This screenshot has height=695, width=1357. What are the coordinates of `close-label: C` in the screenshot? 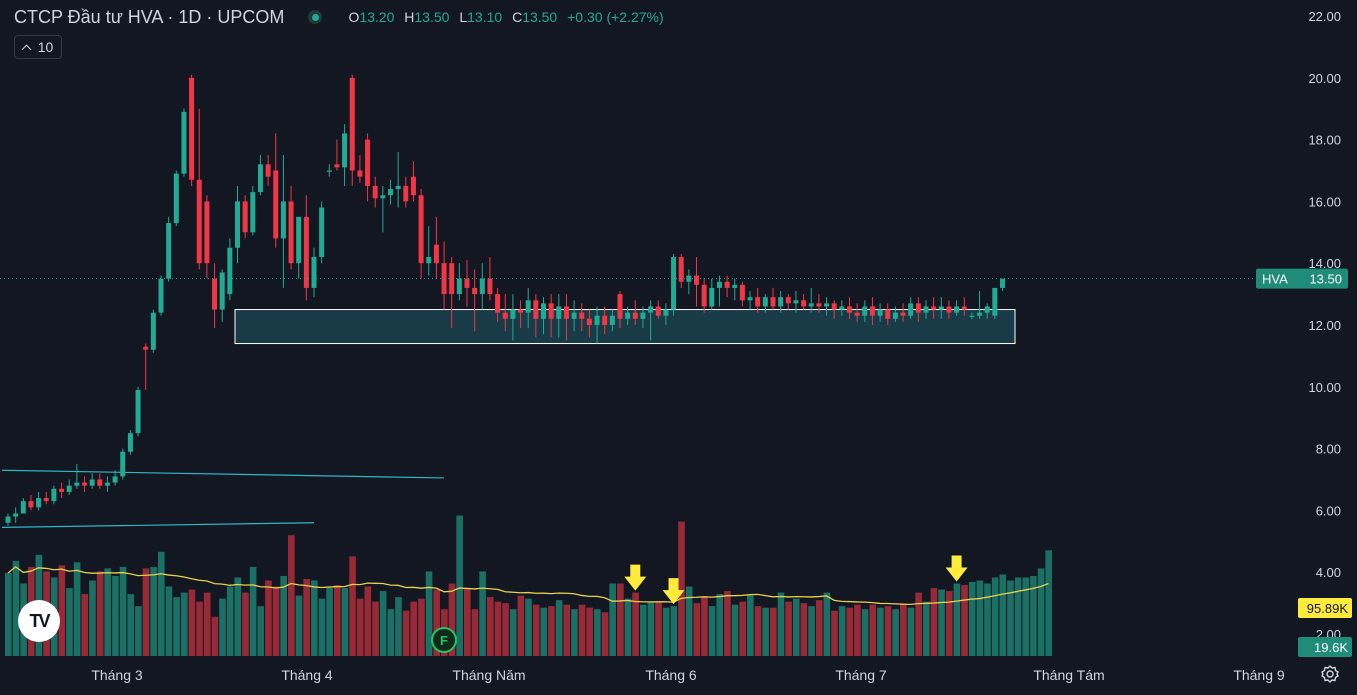 It's located at (517, 17).